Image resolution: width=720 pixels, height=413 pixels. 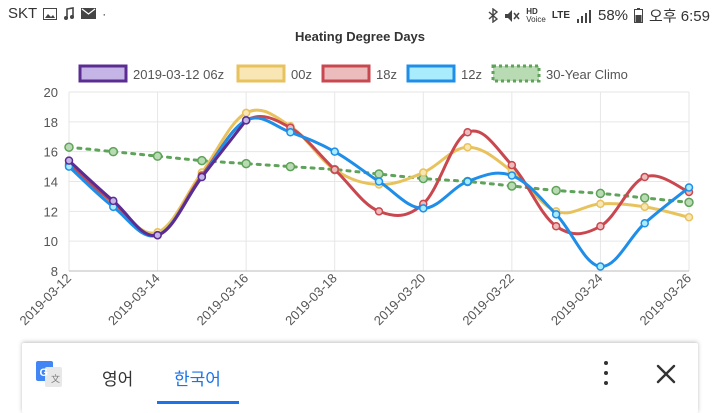 What do you see at coordinates (51, 241) in the screenshot?
I see `y-tick-label: 10` at bounding box center [51, 241].